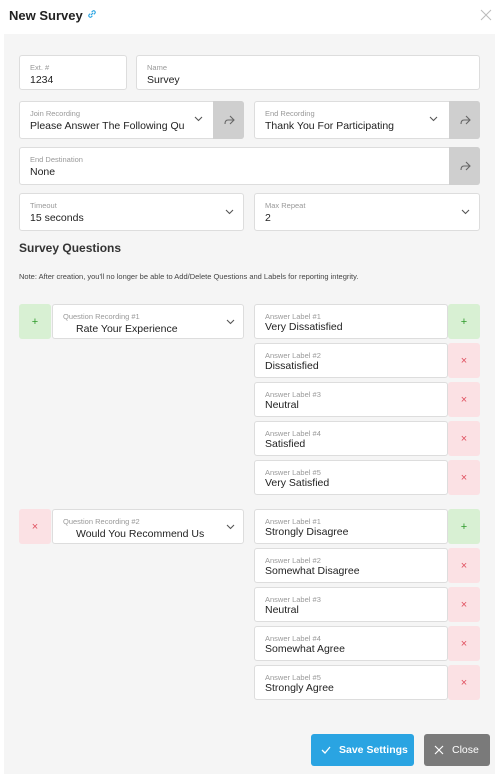 Image resolution: width=503 pixels, height=774 pixels. Describe the element at coordinates (464, 604) in the screenshot. I see `q2-answer-3-remove-button: ×` at that location.